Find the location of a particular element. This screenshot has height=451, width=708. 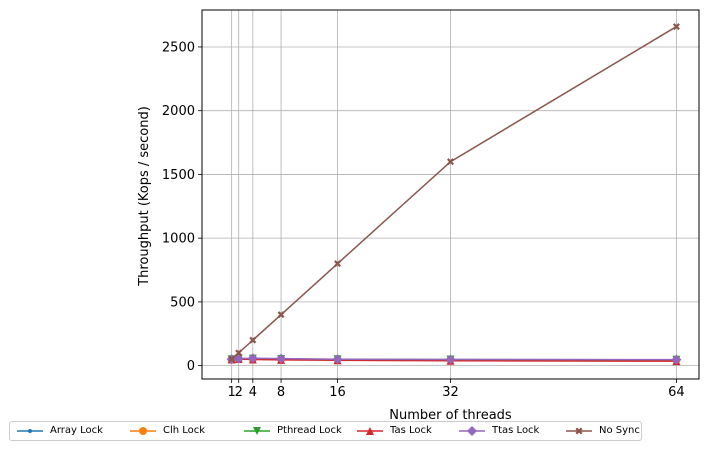

y-tick-label: 1000 is located at coordinates (178, 239).